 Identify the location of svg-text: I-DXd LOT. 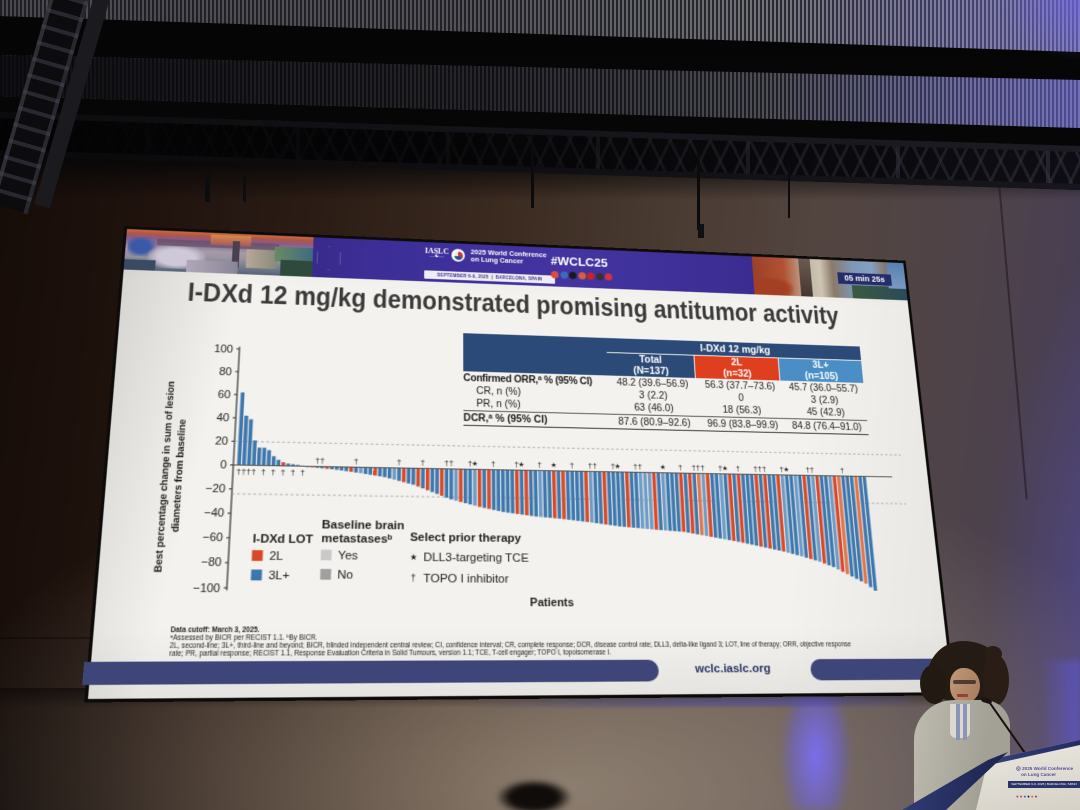
(282, 540).